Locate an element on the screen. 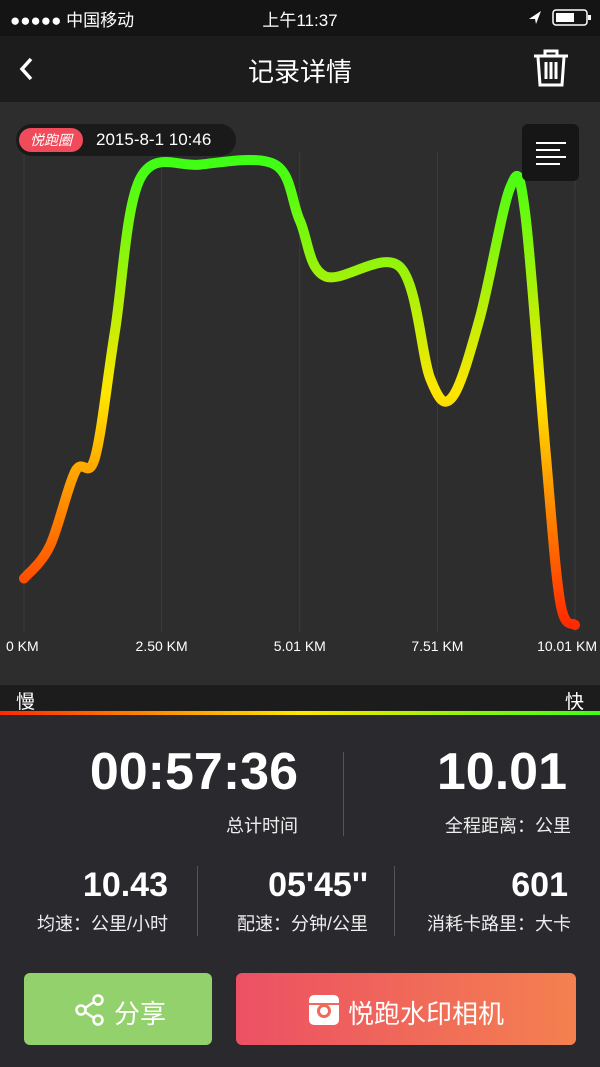 The image size is (600, 1067). page-title: 记录详情 is located at coordinates (299, 72).